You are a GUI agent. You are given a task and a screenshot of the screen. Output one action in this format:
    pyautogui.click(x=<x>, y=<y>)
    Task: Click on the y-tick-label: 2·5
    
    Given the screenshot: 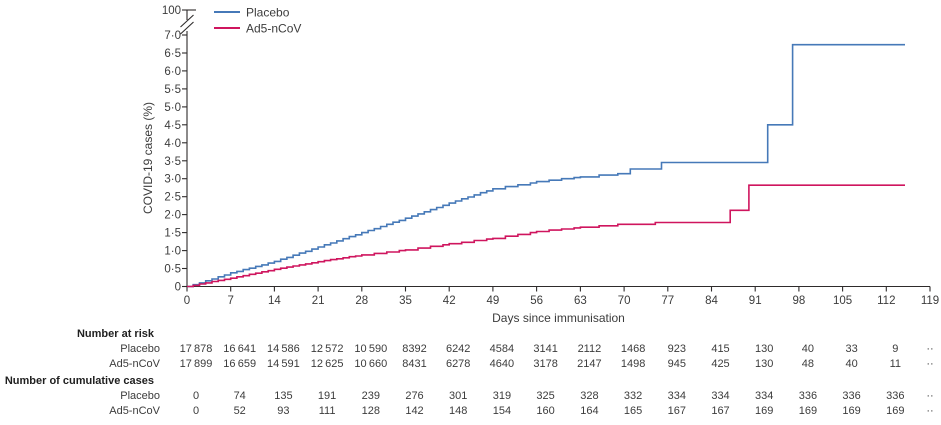 What is the action you would take?
    pyautogui.click(x=172, y=198)
    